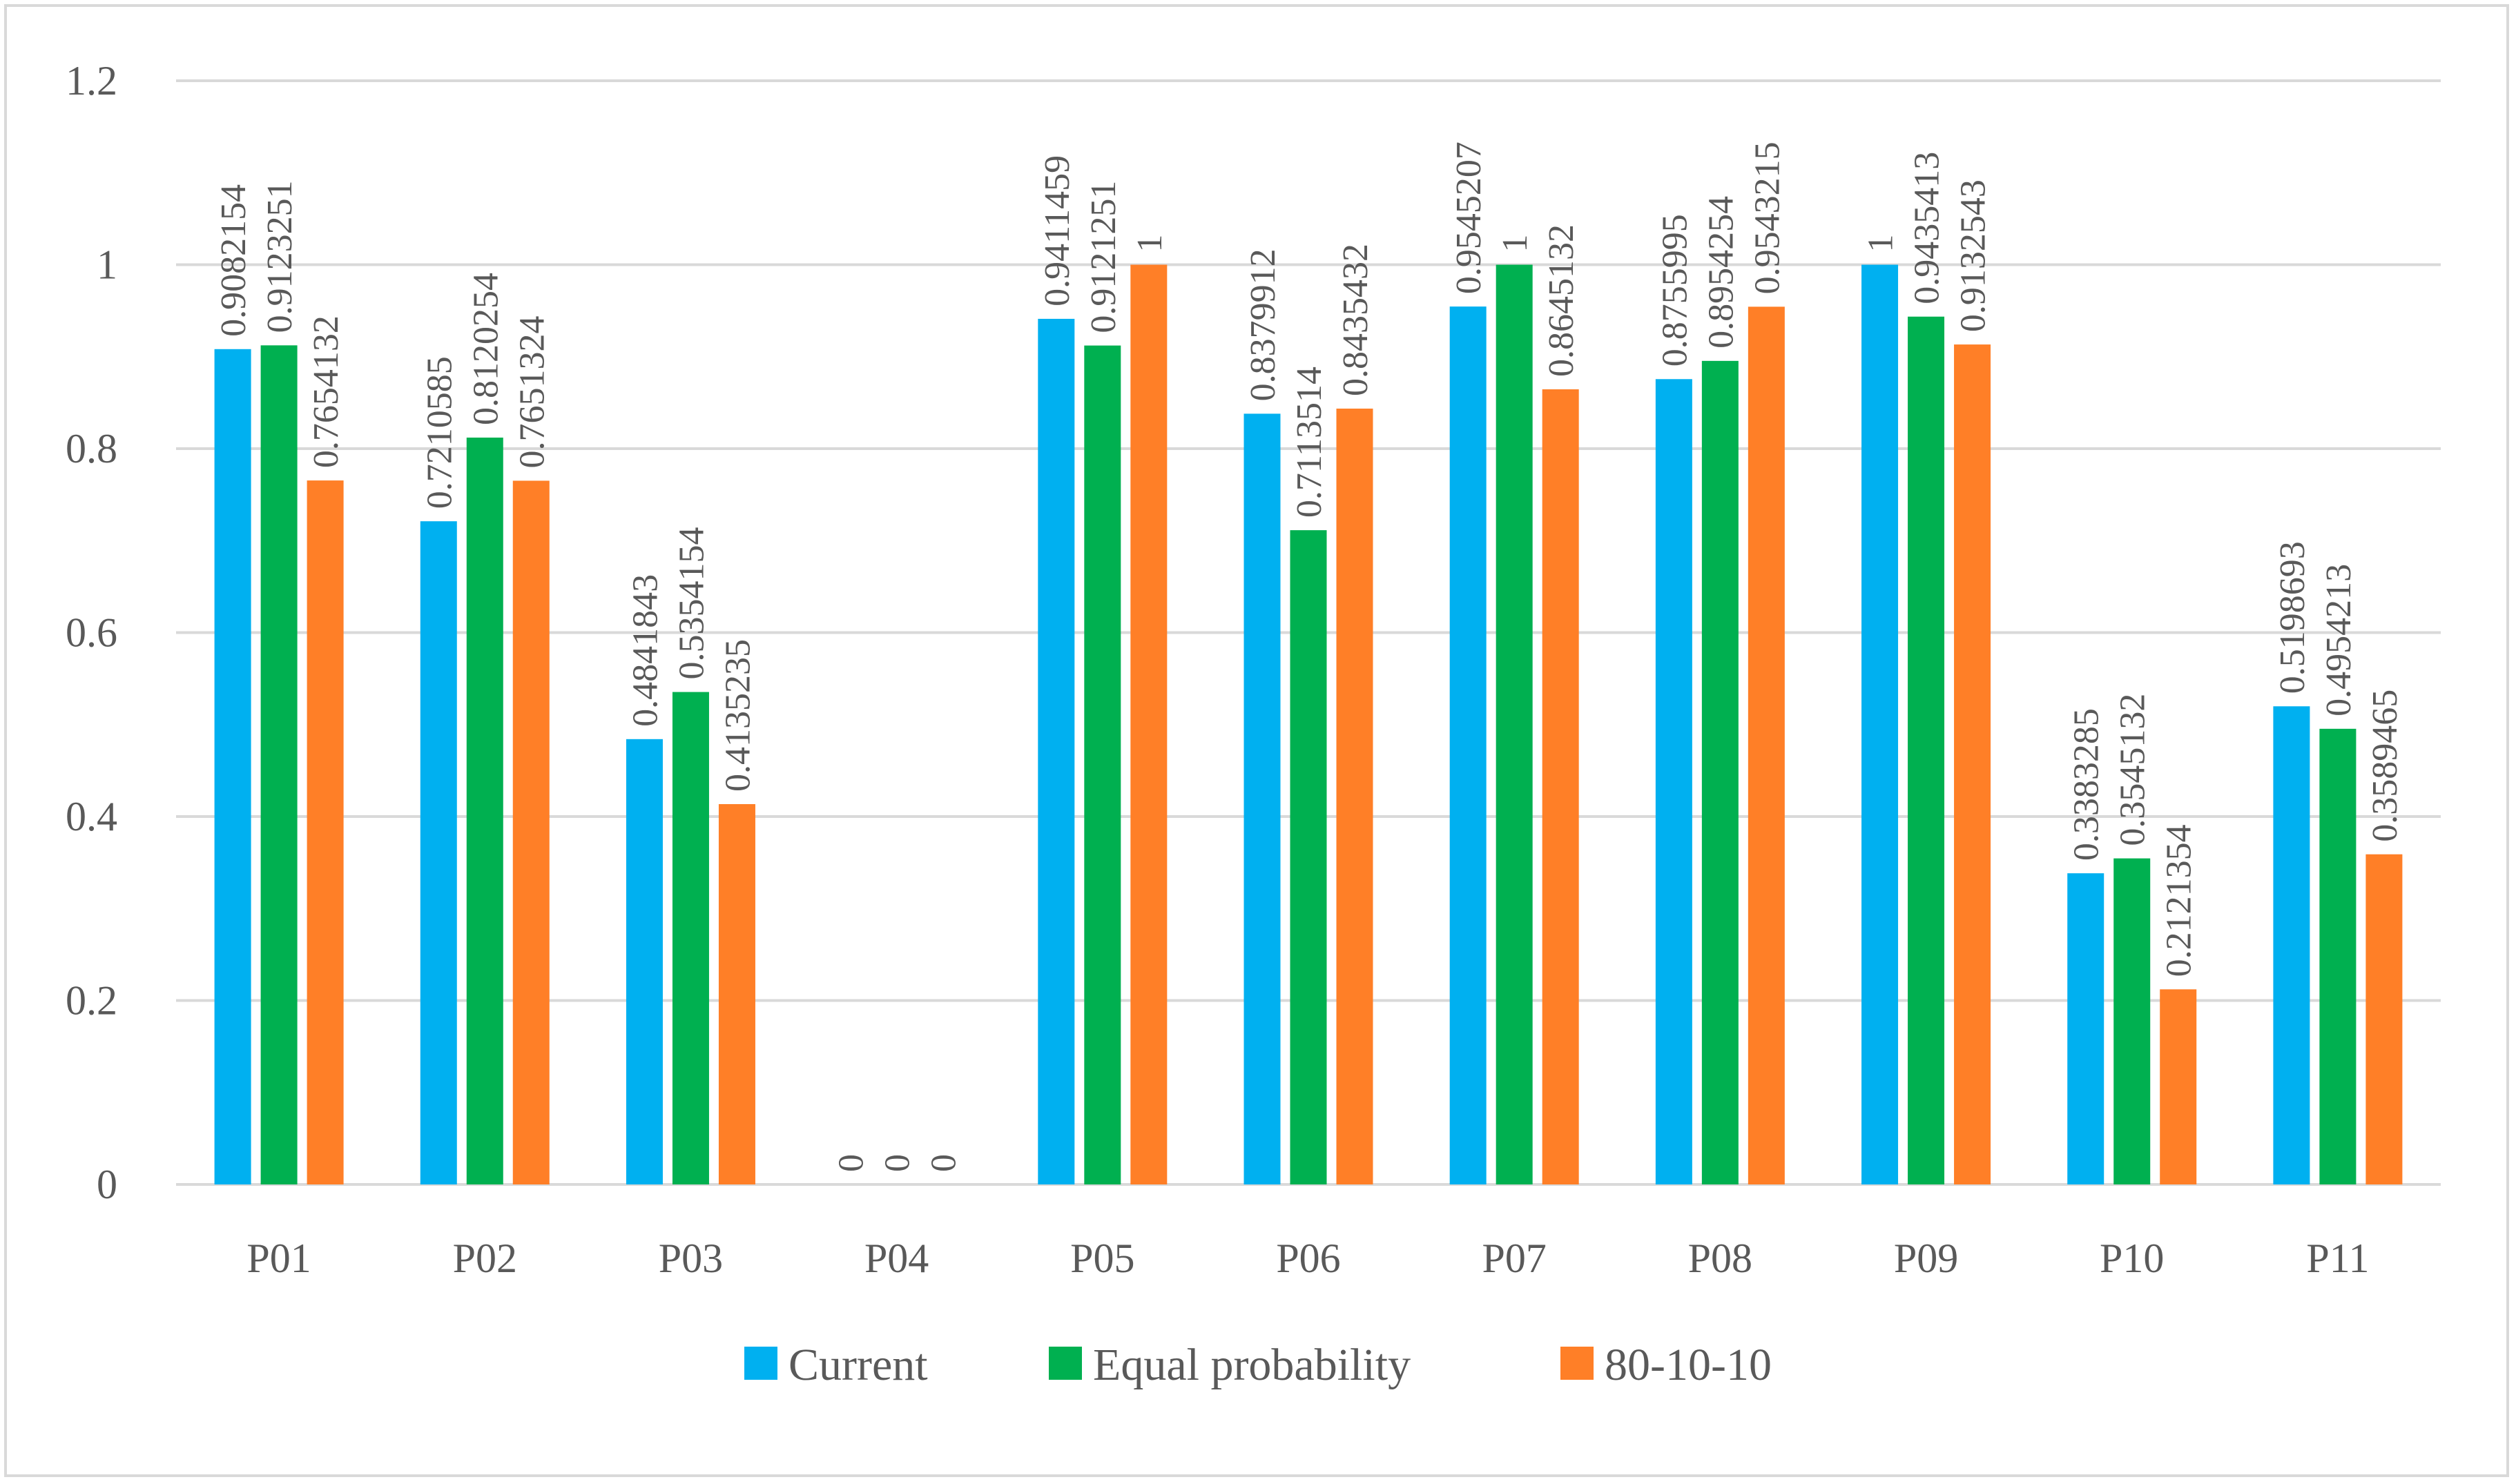  What do you see at coordinates (1252, 1365) in the screenshot?
I see `legend-label: Equal probability` at bounding box center [1252, 1365].